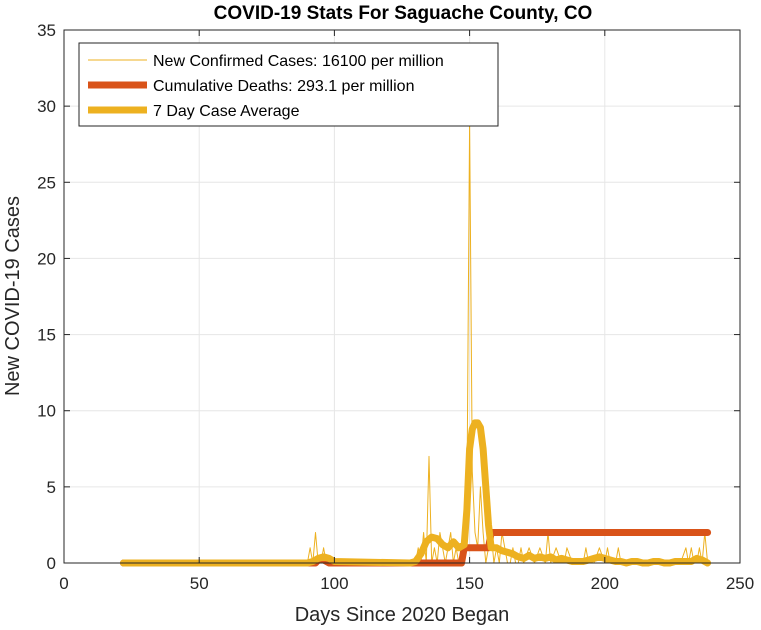  Describe the element at coordinates (403, 13) in the screenshot. I see `chart-title: COVID-19 Stats For Saguache County, CO` at that location.